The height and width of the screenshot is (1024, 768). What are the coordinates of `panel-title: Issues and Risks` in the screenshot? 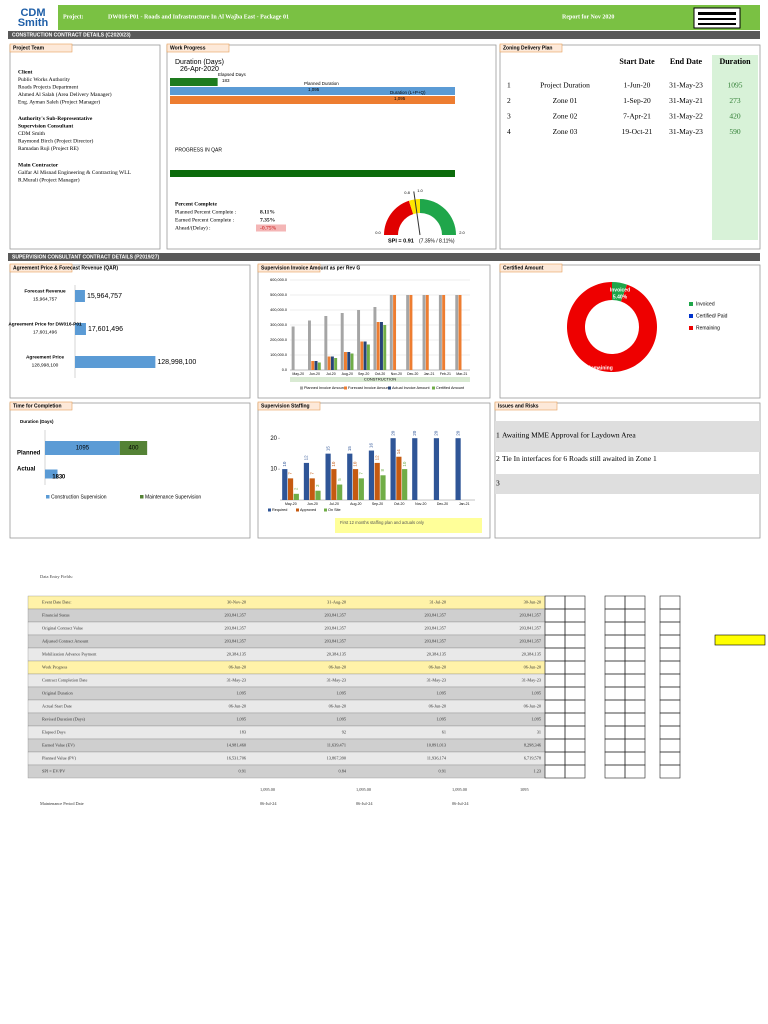 It's located at (518, 406).